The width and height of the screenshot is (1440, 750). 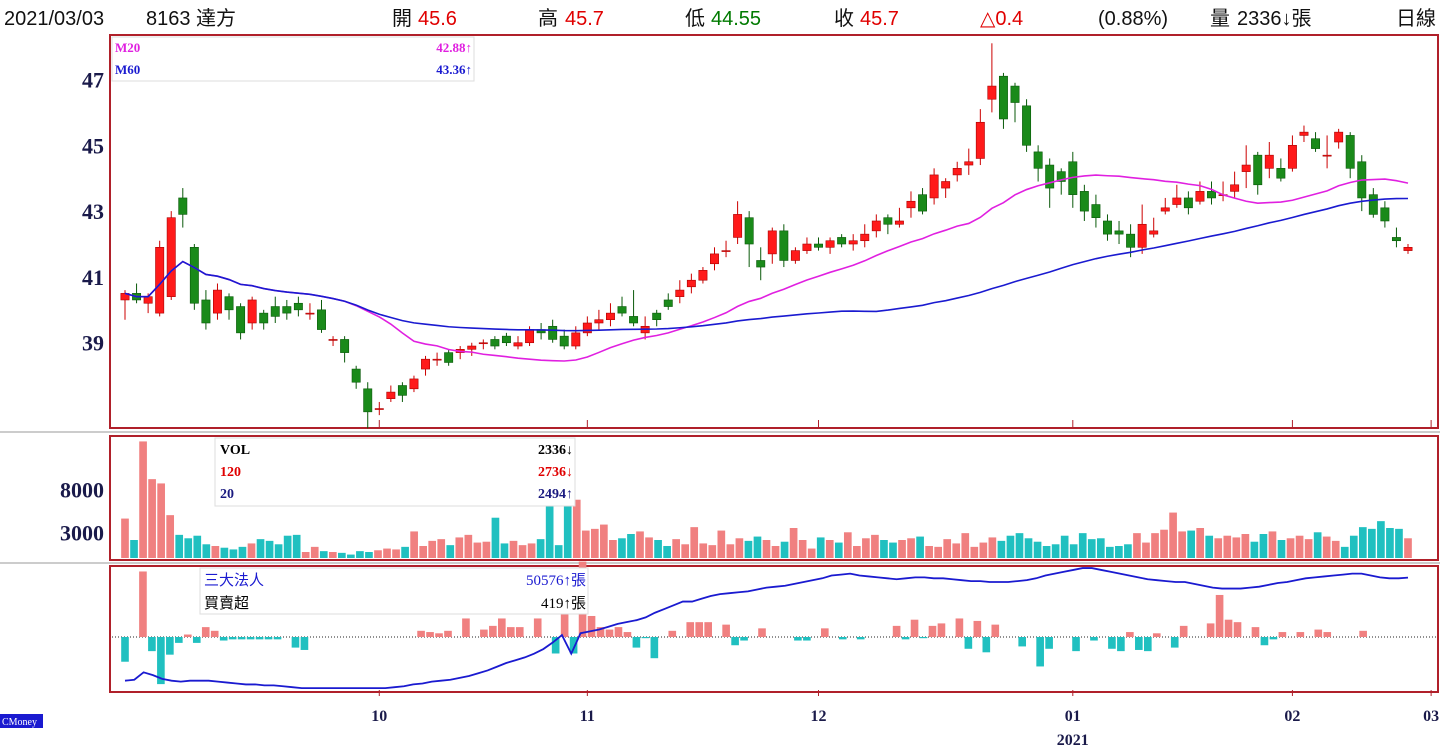 I want to click on inst-holding-line, so click(x=766, y=628).